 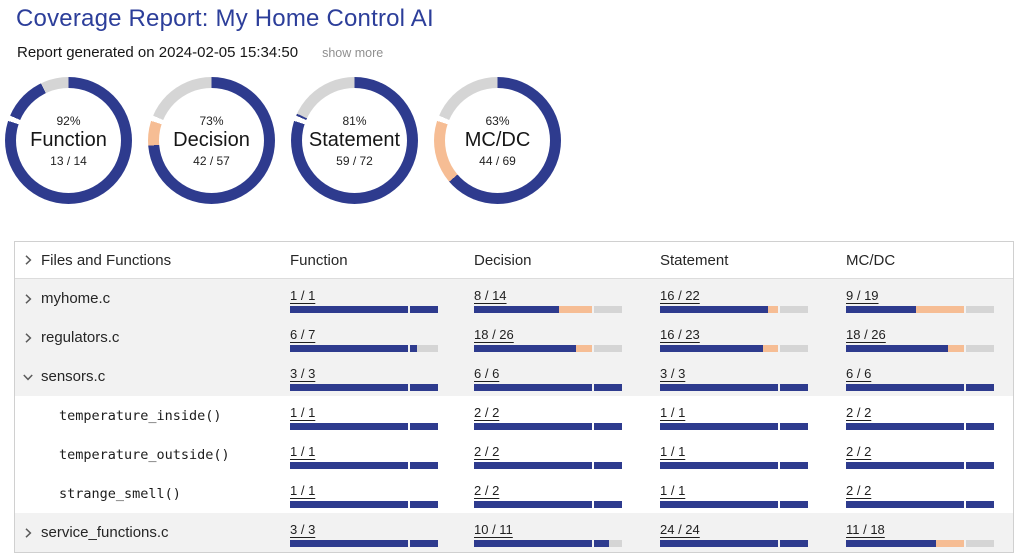 I want to click on file-name: service_functions.c, so click(x=105, y=532).